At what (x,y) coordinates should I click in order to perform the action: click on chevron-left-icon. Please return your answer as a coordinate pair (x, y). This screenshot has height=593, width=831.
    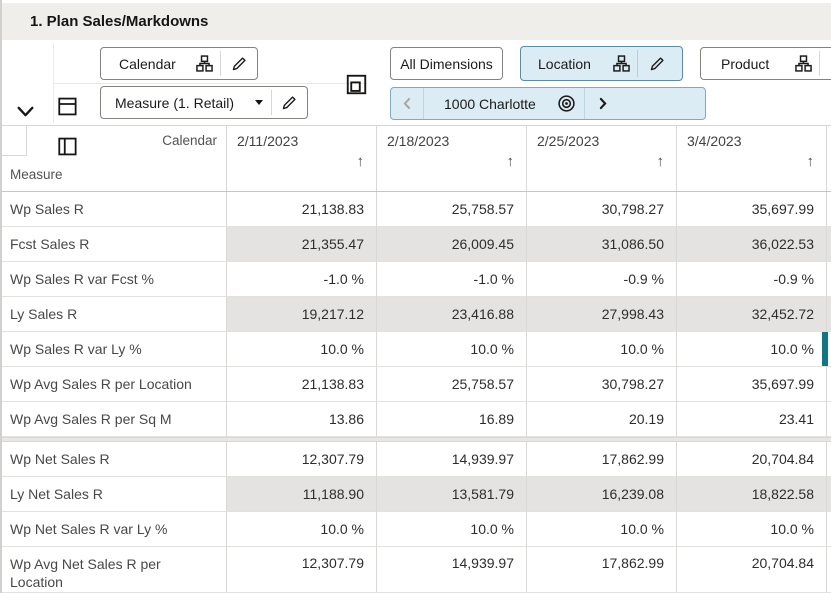
    Looking at the image, I should click on (407, 103).